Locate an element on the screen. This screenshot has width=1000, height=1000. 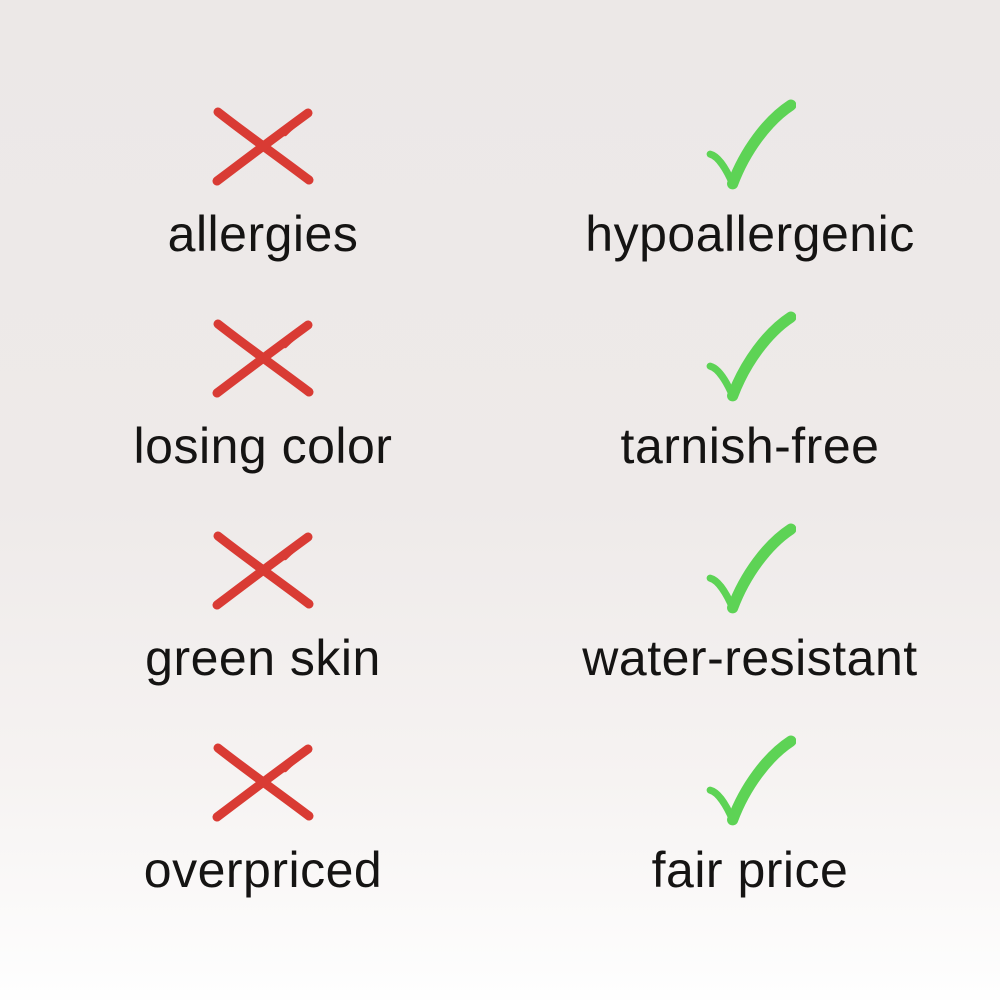
negative-label: green skin is located at coordinates (263, 658).